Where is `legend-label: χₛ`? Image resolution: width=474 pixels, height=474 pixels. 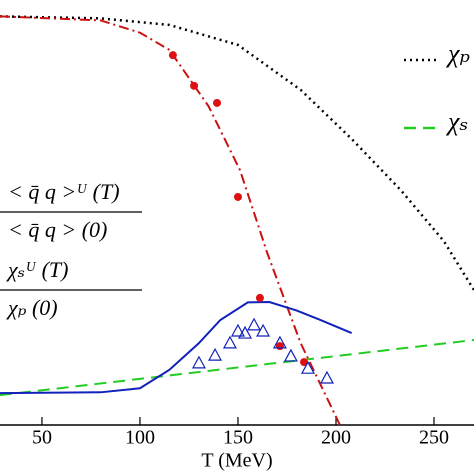 legend-label: χₛ is located at coordinates (456, 121).